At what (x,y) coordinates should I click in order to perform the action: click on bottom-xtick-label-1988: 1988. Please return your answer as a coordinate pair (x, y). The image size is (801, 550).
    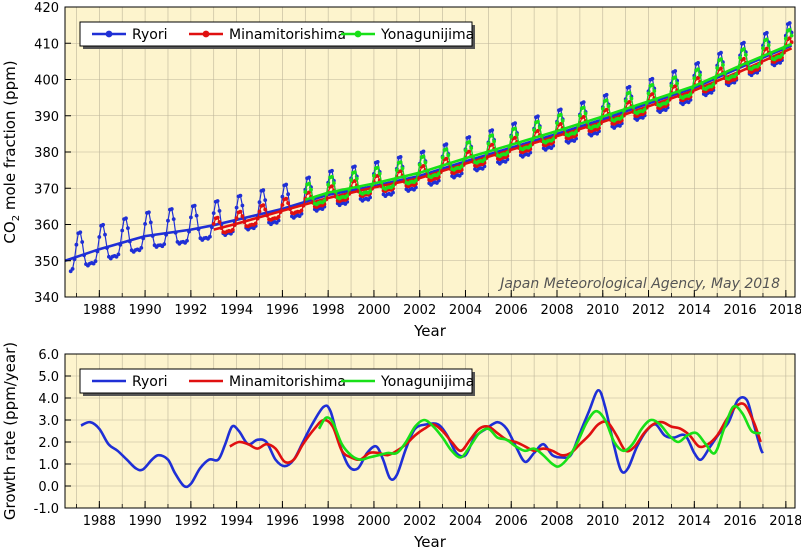
    Looking at the image, I should click on (99, 521).